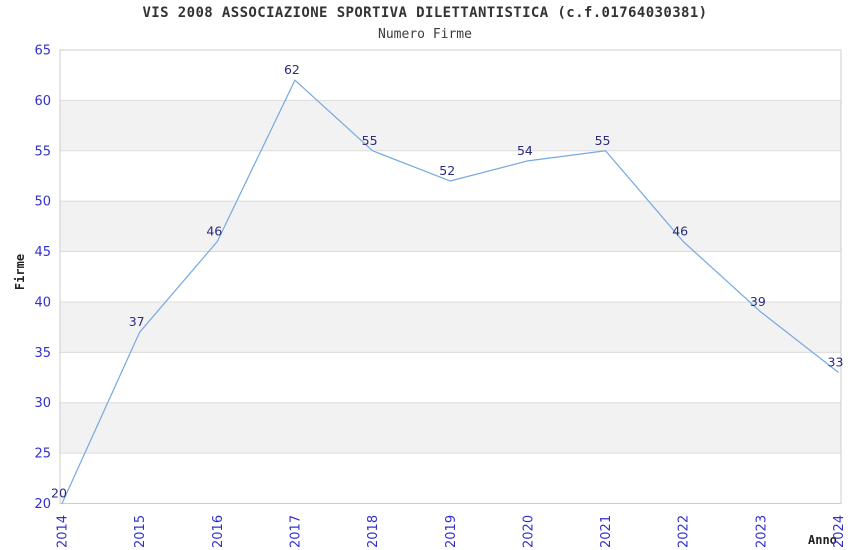 The image size is (850, 550). I want to click on y-tick-label: 30, so click(42, 403).